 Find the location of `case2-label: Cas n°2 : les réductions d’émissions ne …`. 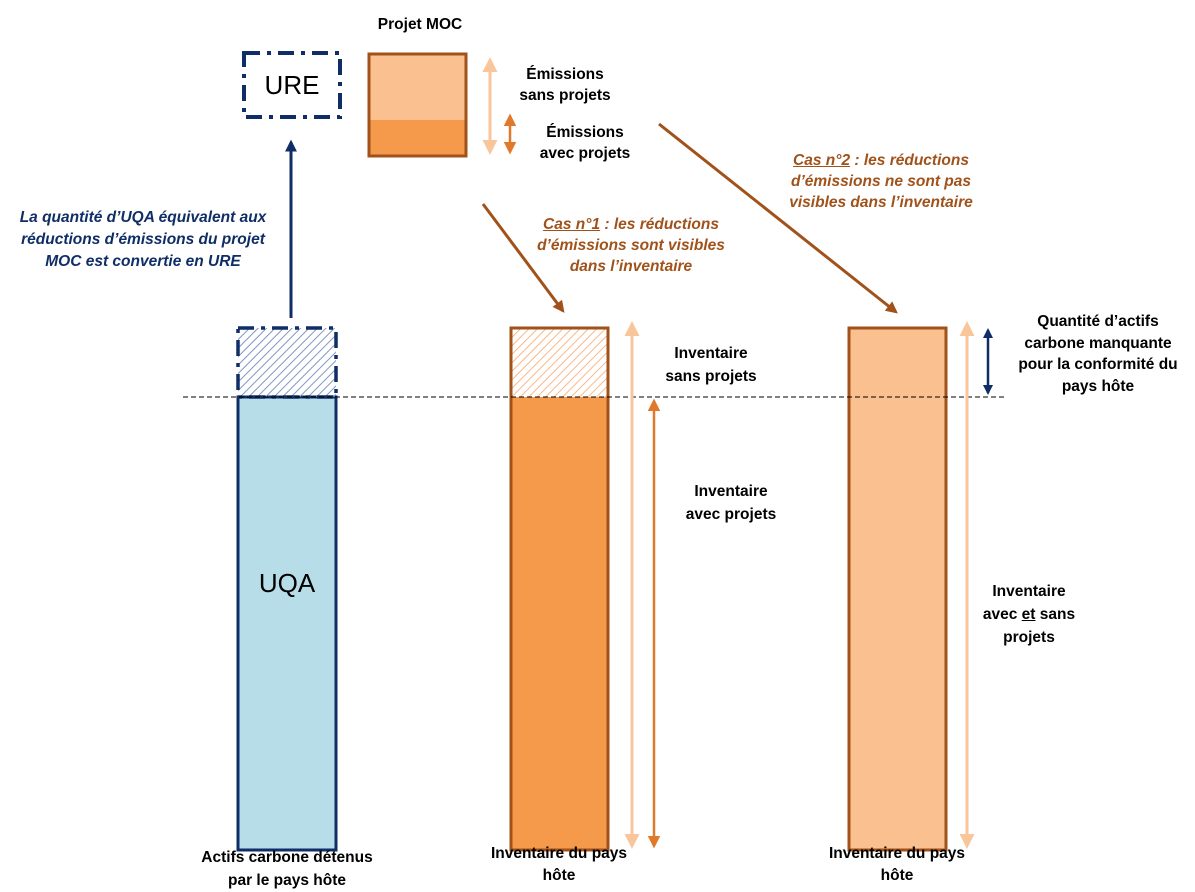

case2-label: Cas n°2 : les réductions d’émissions ne … is located at coordinates (881, 181).